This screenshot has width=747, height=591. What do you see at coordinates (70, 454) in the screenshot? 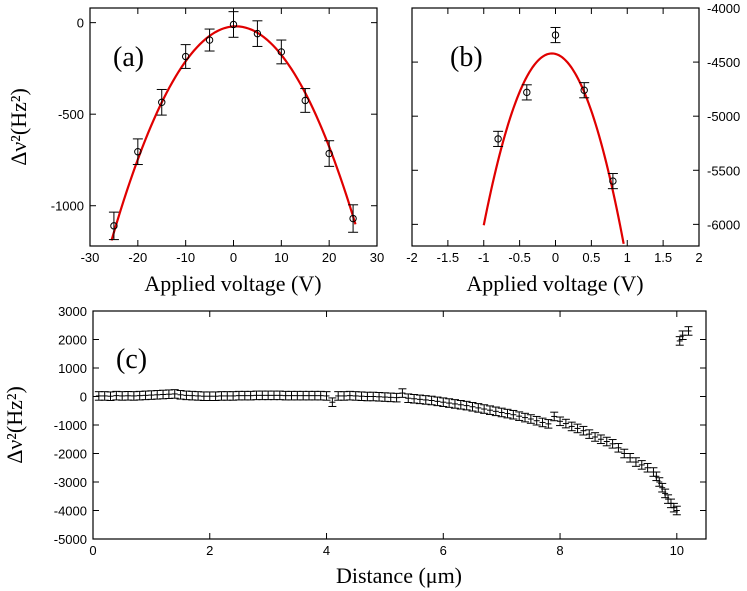
I see `chart-c-ytick-label: -2000` at bounding box center [70, 454].